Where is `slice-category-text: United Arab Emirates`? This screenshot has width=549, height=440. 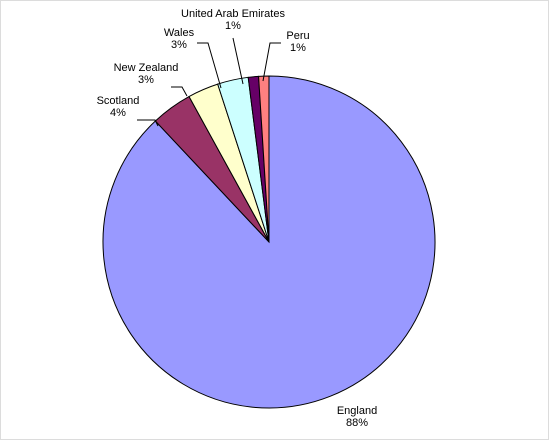 slice-category-text: United Arab Emirates is located at coordinates (233, 14).